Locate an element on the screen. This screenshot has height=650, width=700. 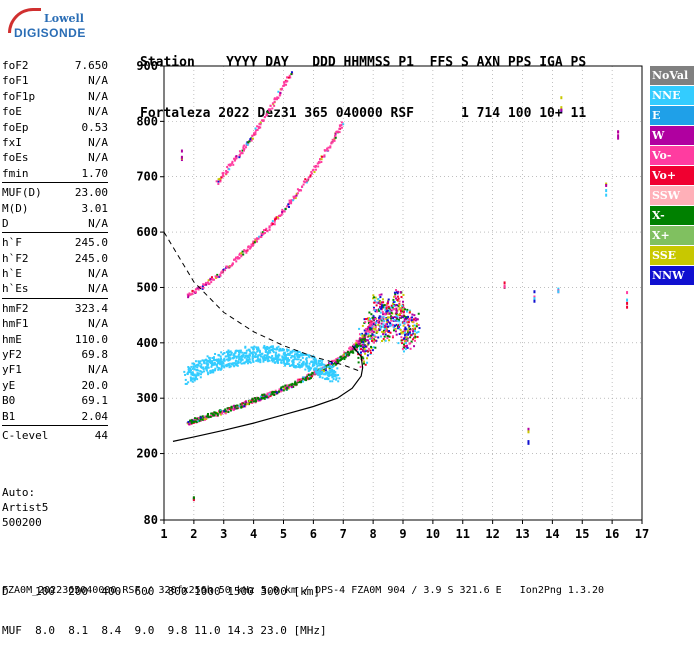
param-row: h`E N/A is located at coordinates (55, 273).